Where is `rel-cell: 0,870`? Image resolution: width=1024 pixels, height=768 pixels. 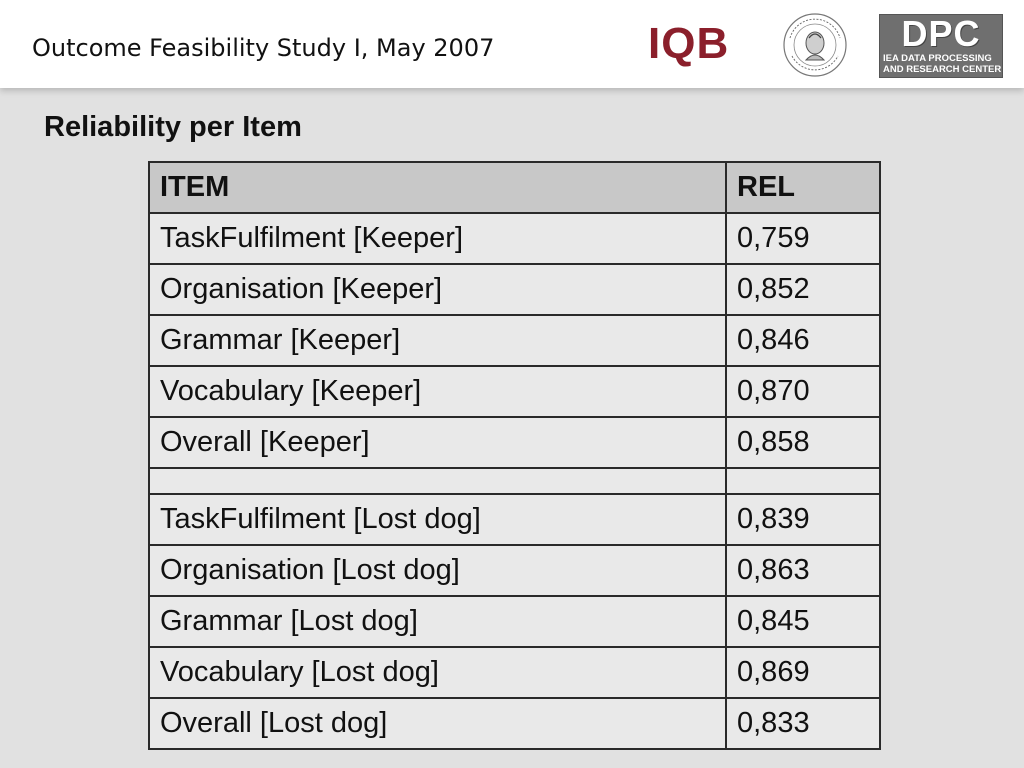 rel-cell: 0,870 is located at coordinates (803, 391).